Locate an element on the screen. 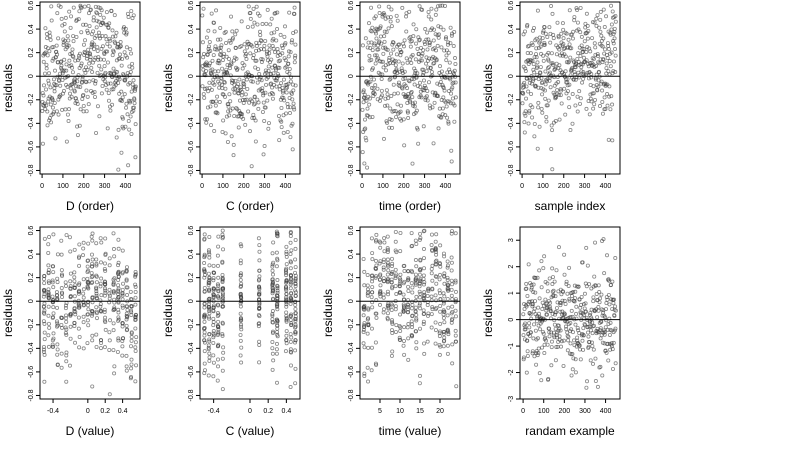 The width and height of the screenshot is (800, 450). y-tick-label: 0.6 is located at coordinates (351, 231).